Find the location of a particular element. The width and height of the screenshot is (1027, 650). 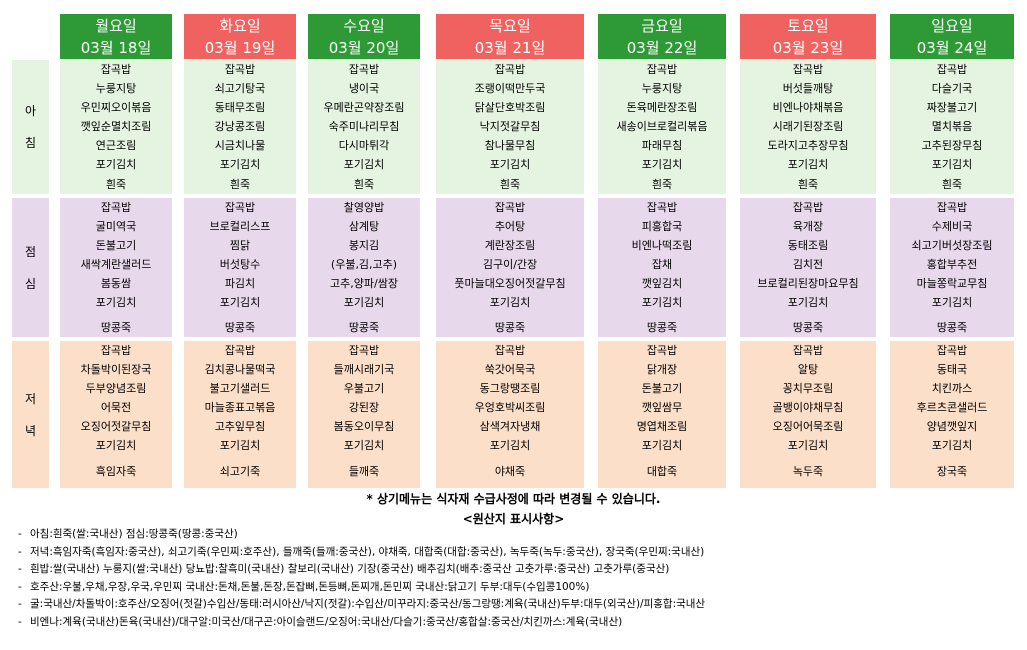

menu-item: 꽁치무조림 is located at coordinates (808, 389).